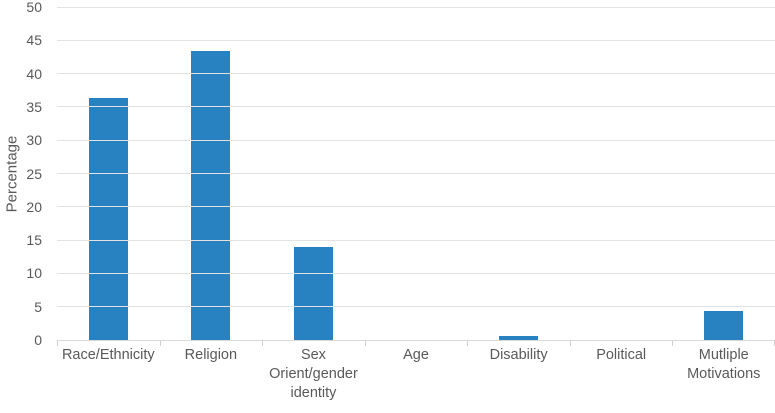  What do you see at coordinates (34, 106) in the screenshot?
I see `y-tick-label: 35` at bounding box center [34, 106].